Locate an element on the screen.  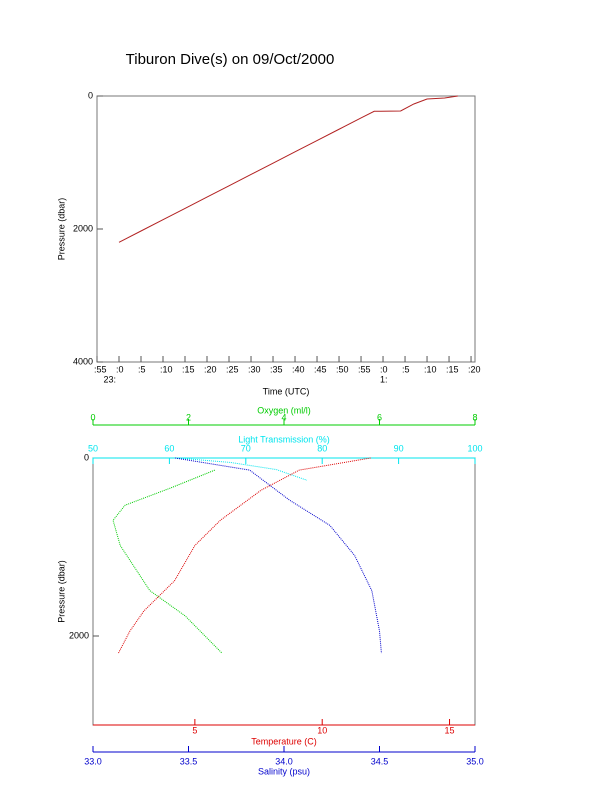
x-tick-label: 15 is located at coordinates (450, 730).